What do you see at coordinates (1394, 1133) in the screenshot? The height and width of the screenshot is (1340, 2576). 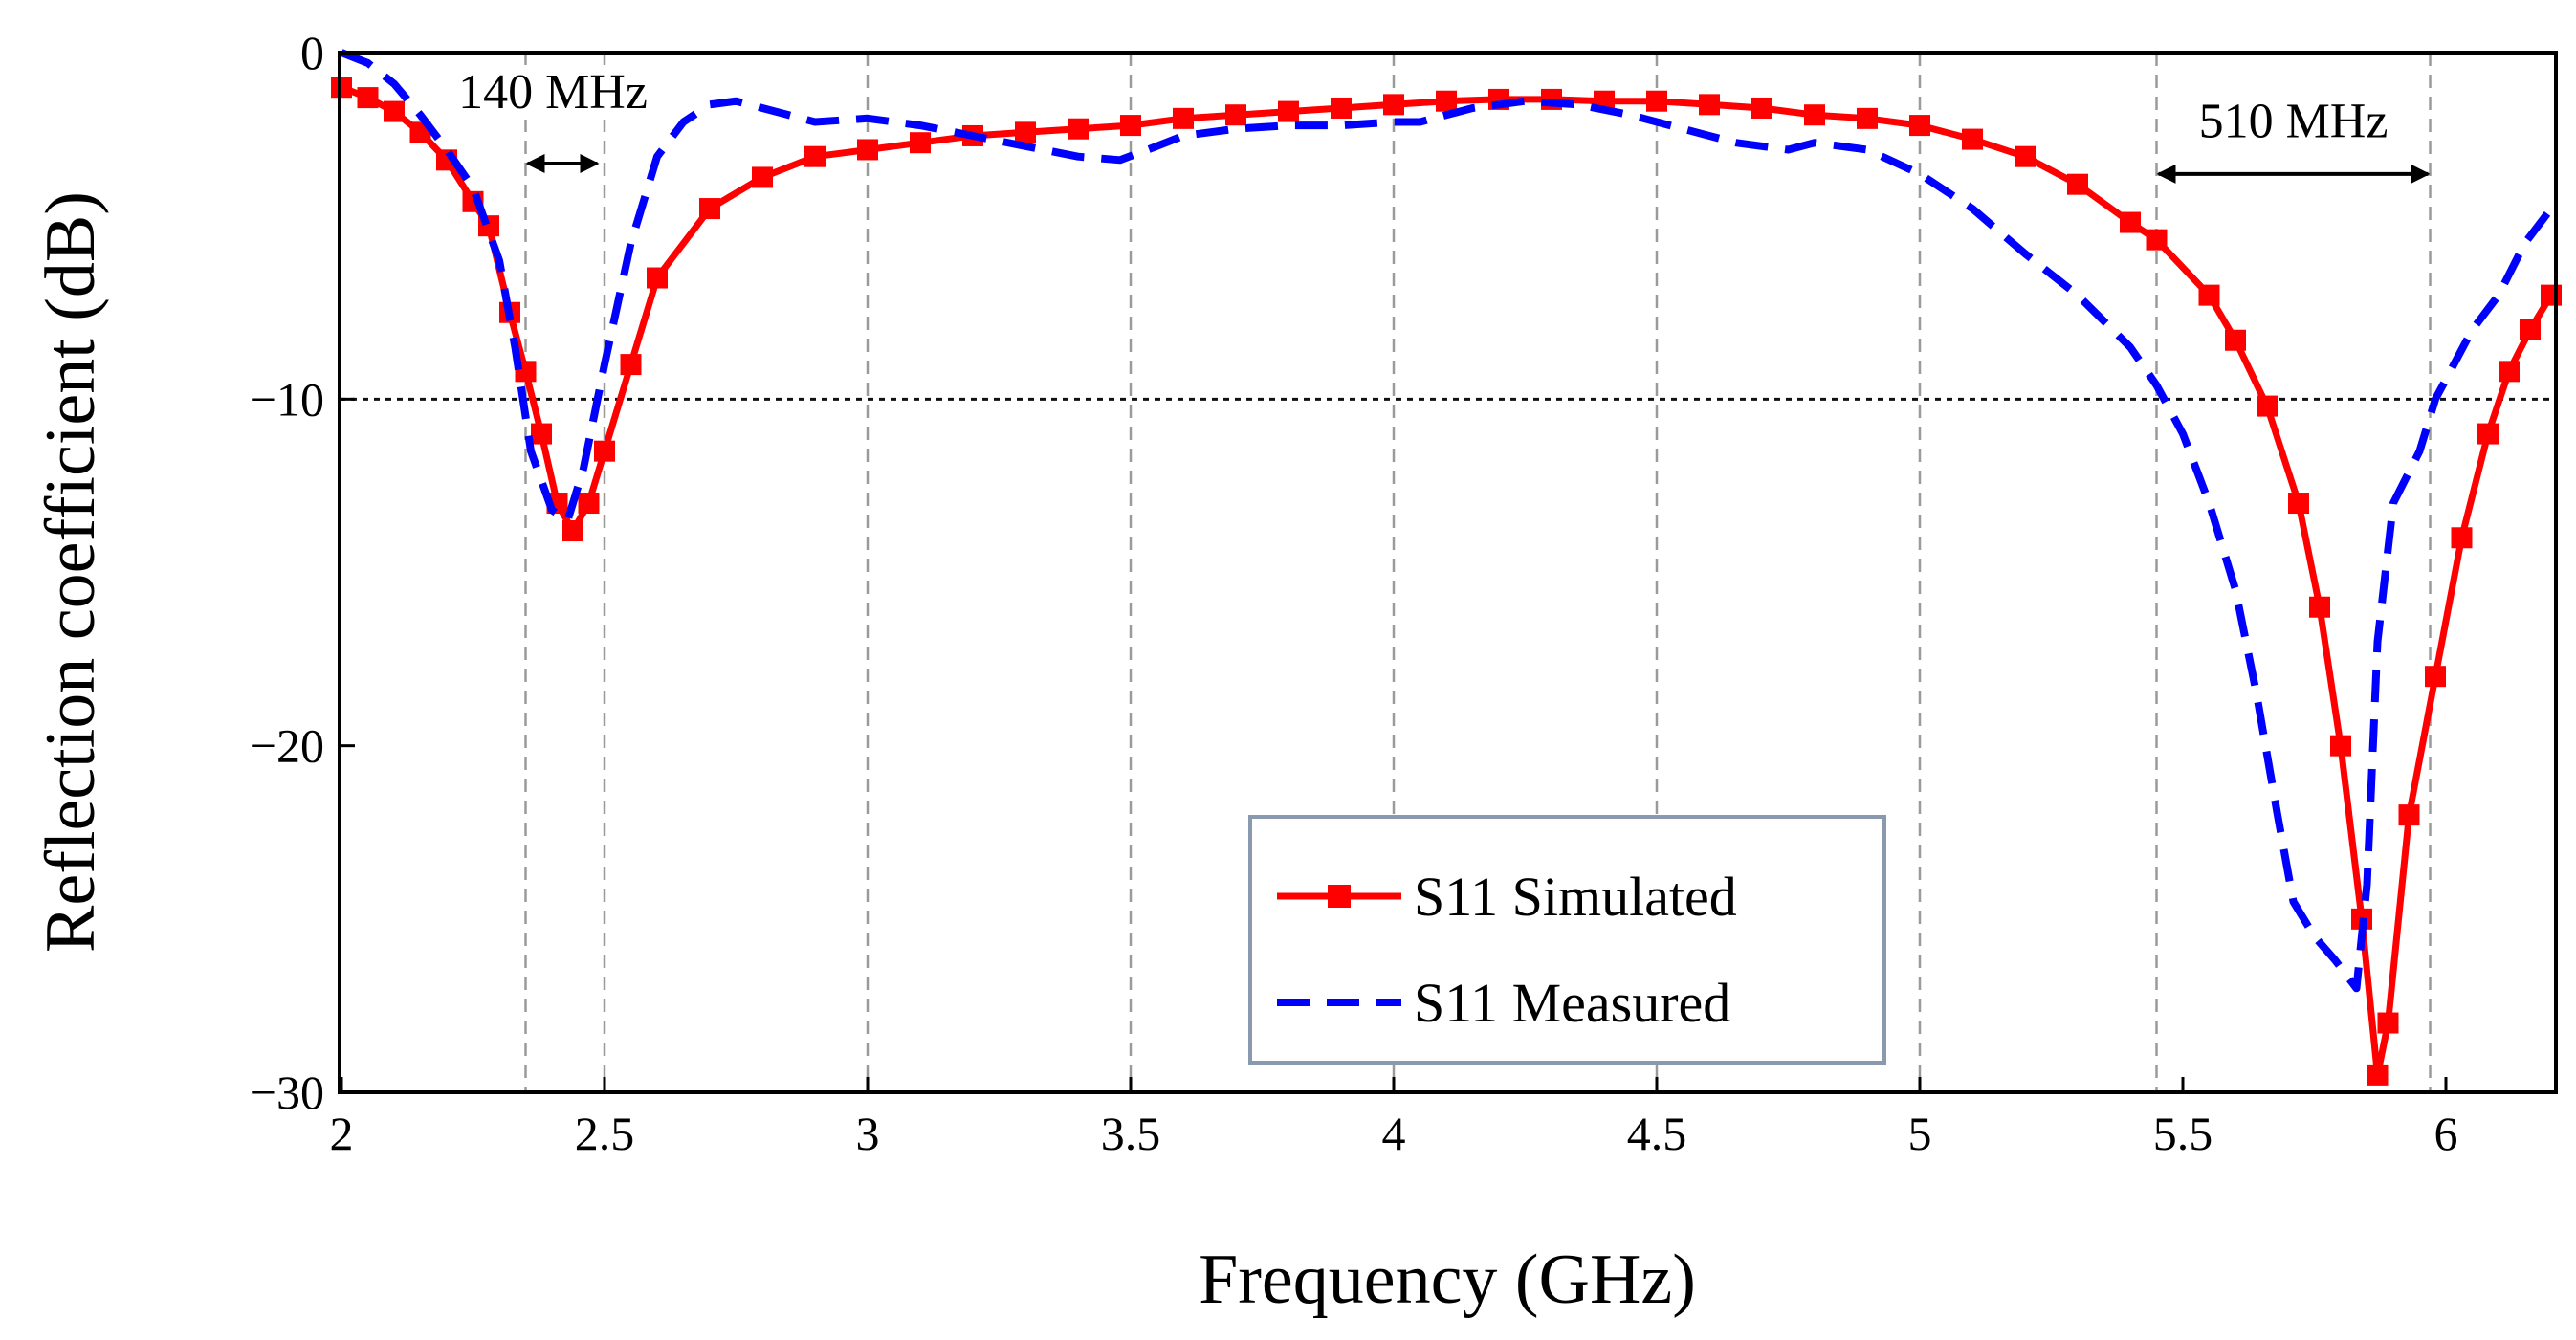 I see `x-tick-label: 4` at bounding box center [1394, 1133].